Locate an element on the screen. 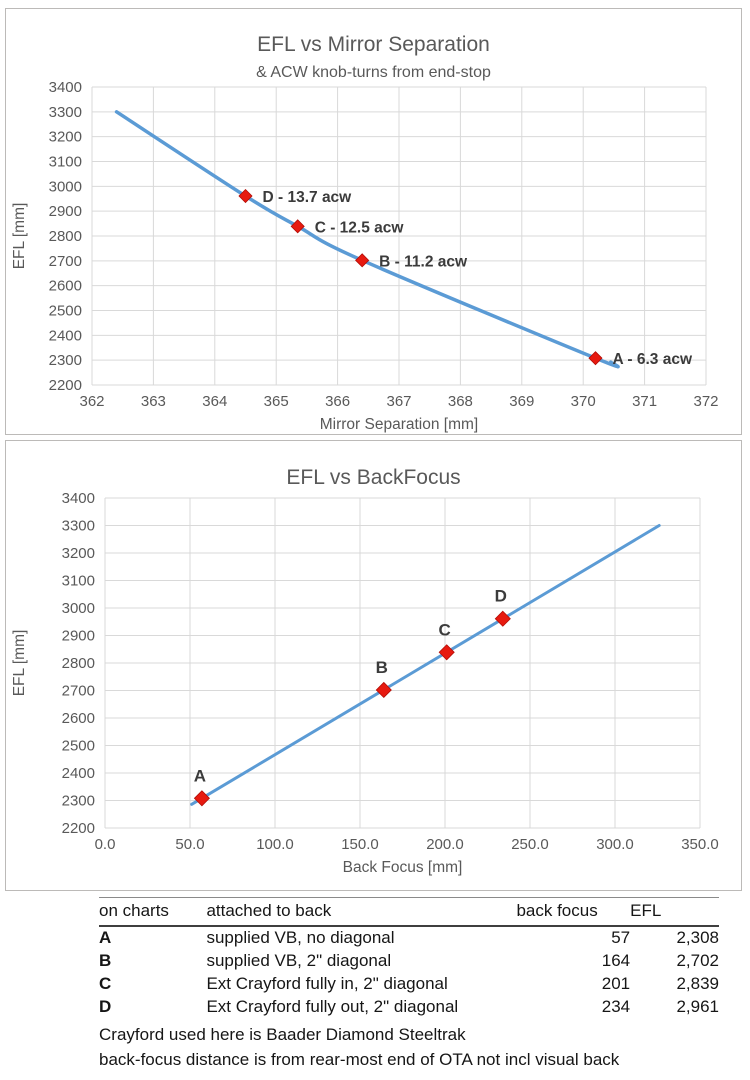 This screenshot has width=750, height=1080. x-tick-label: 364 is located at coordinates (214, 401).